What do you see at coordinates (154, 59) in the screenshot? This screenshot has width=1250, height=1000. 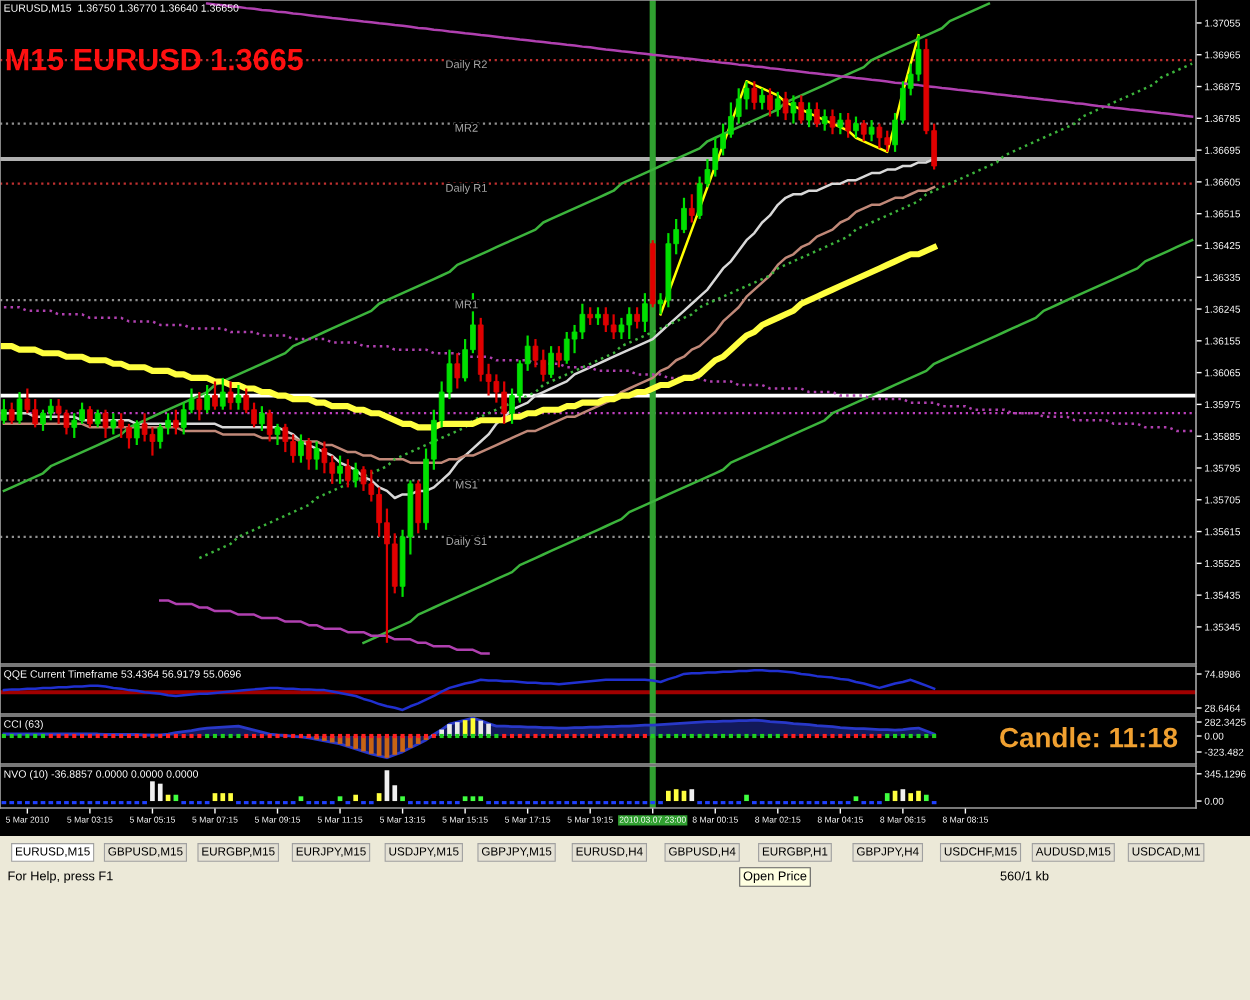 I see `text: M15 EURUSD 1.3665` at bounding box center [154, 59].